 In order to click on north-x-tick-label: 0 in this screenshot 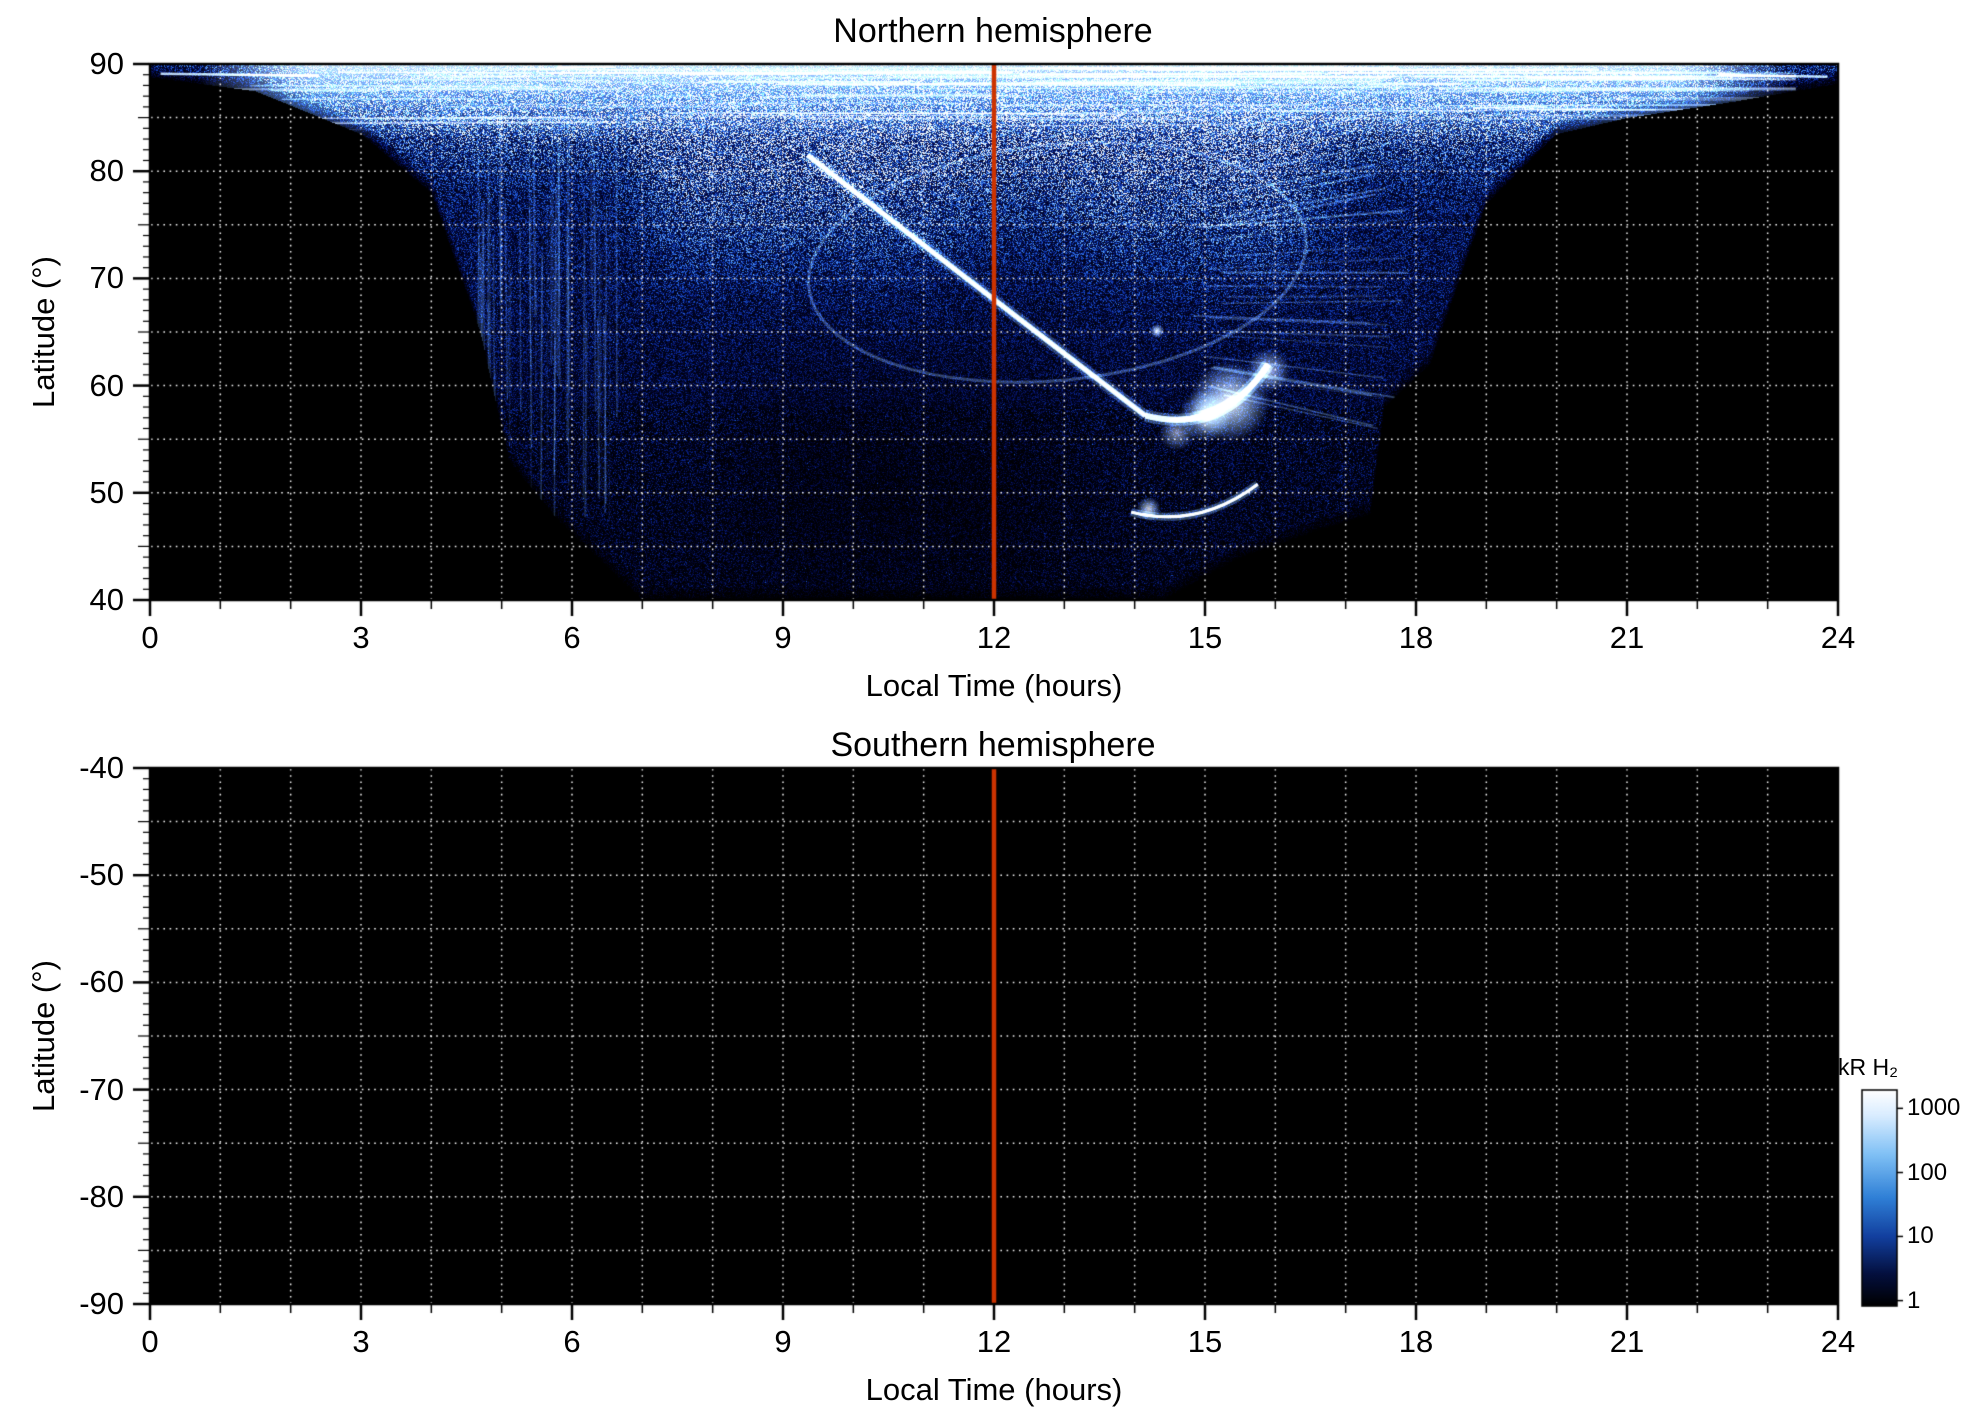, I will do `click(150, 637)`.